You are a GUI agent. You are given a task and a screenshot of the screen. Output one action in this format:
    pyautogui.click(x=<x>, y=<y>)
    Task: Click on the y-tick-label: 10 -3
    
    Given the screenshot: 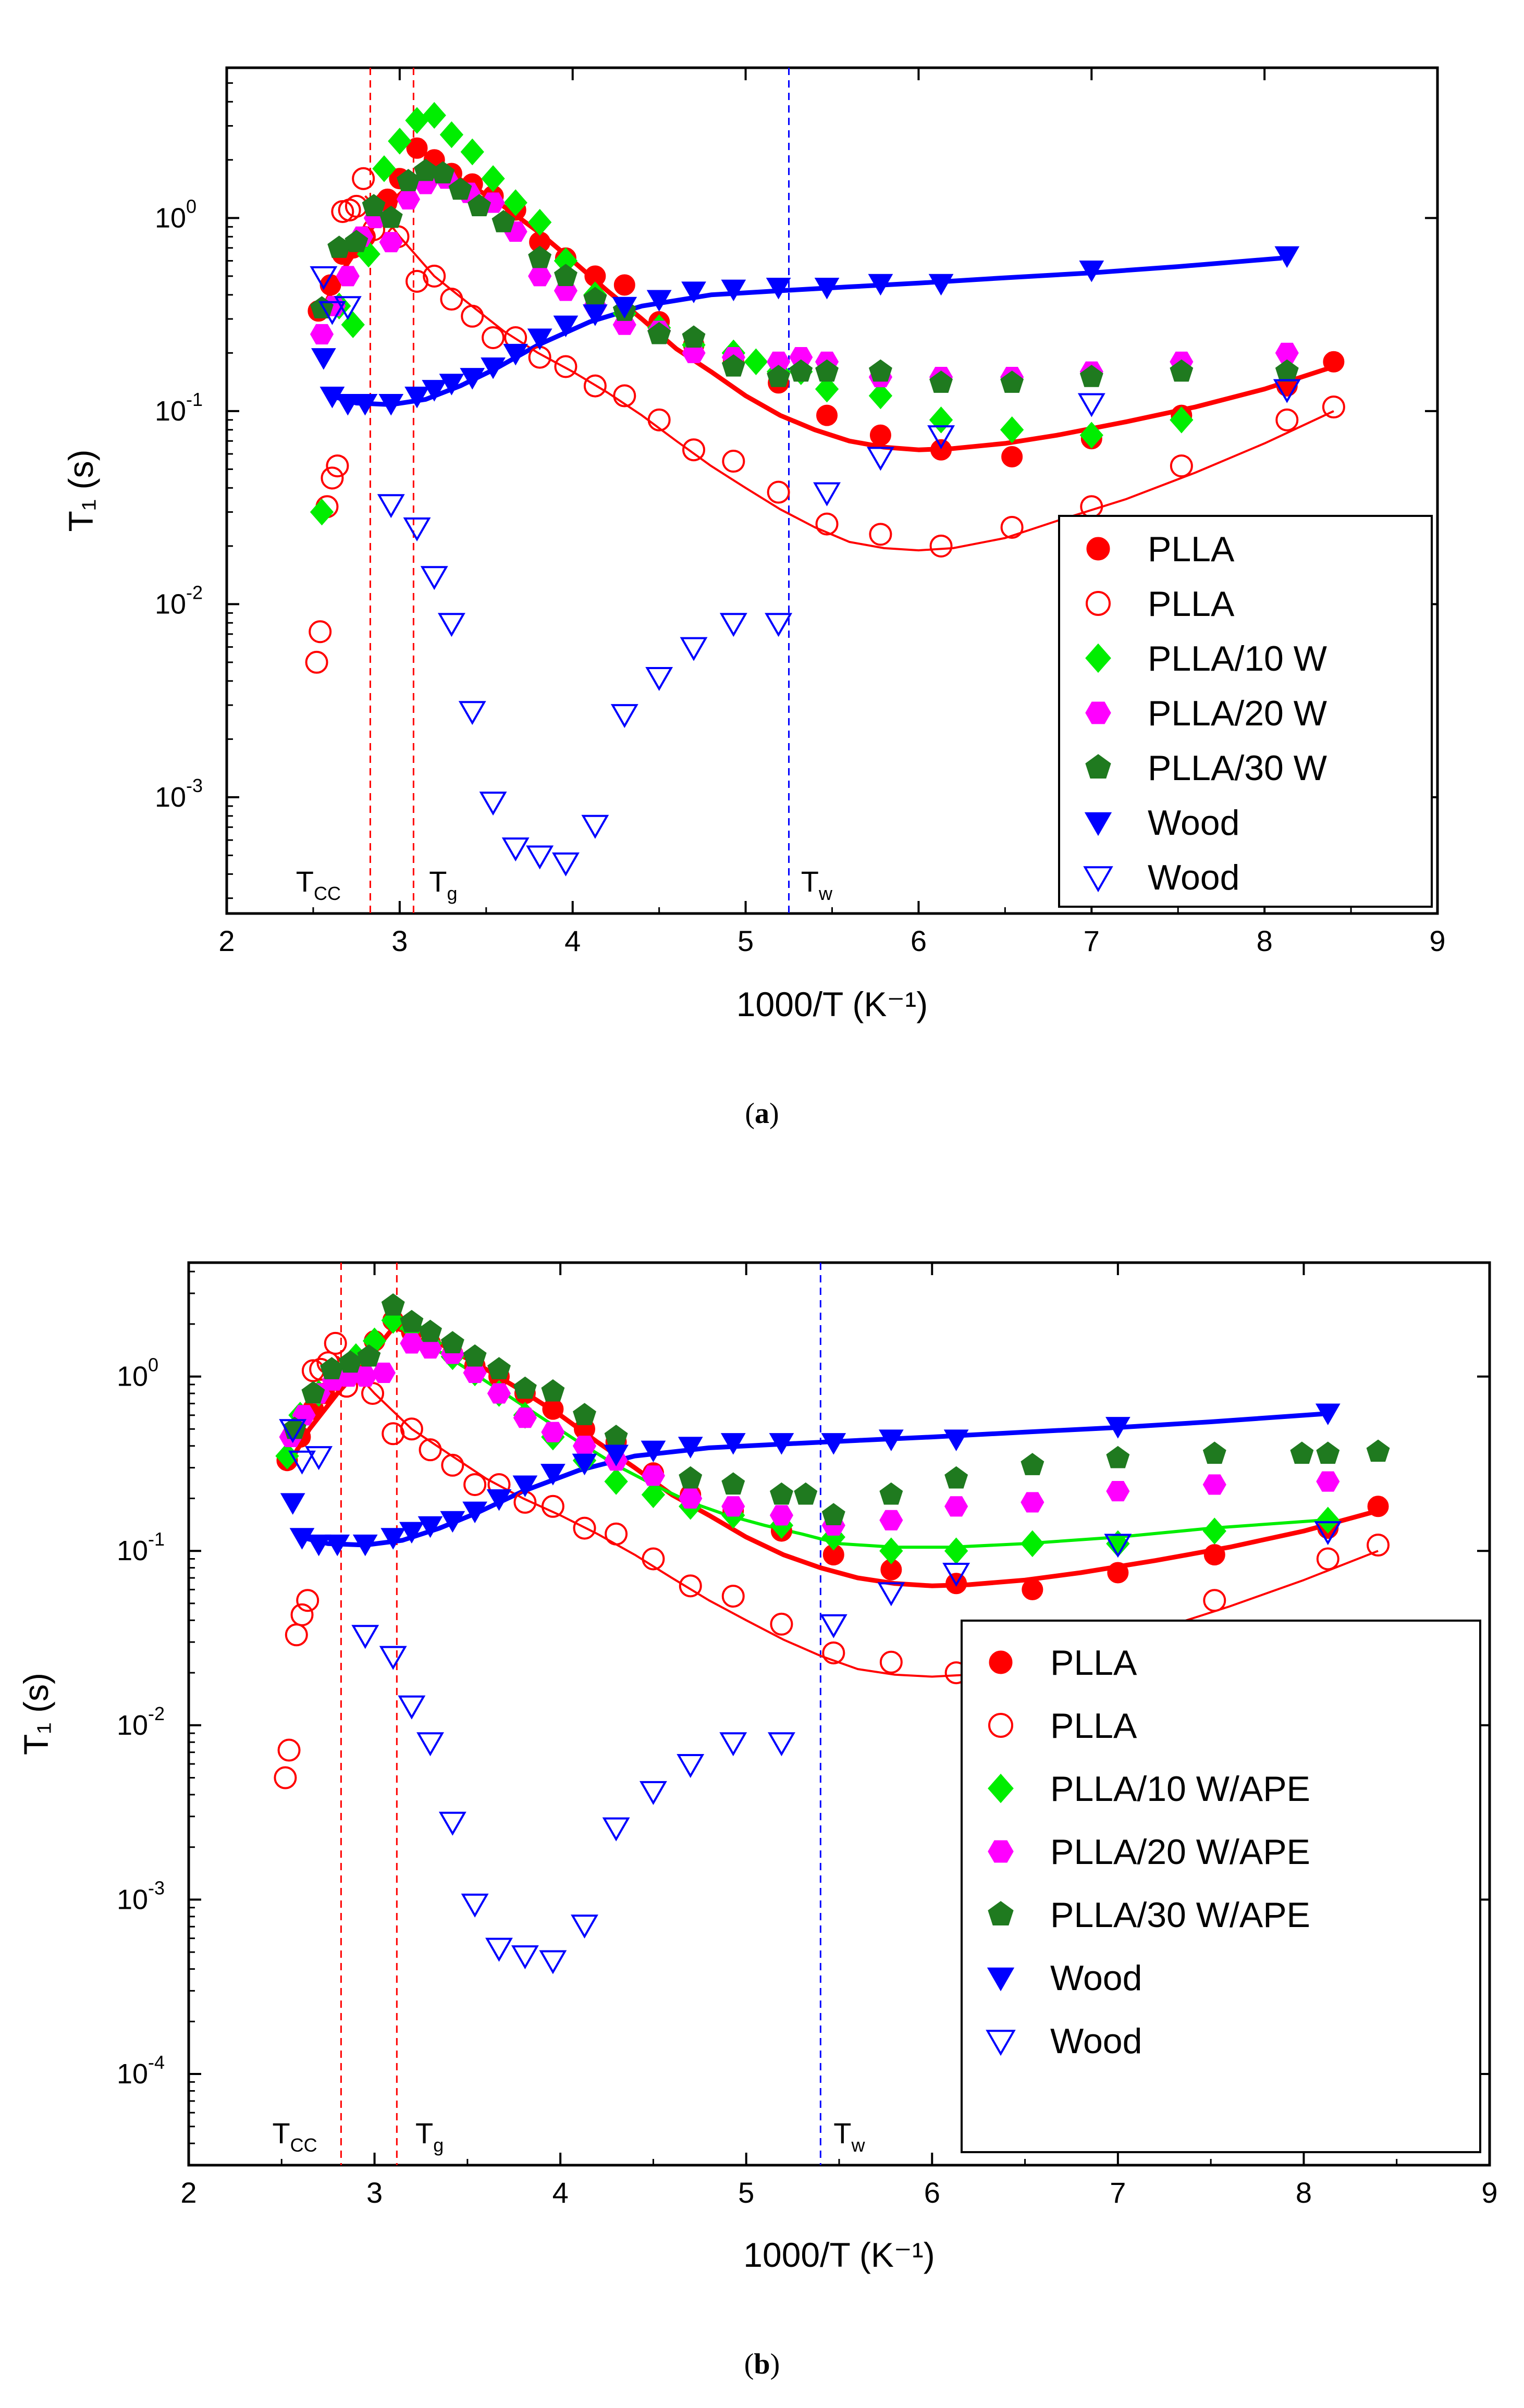 What is the action you would take?
    pyautogui.click(x=179, y=794)
    